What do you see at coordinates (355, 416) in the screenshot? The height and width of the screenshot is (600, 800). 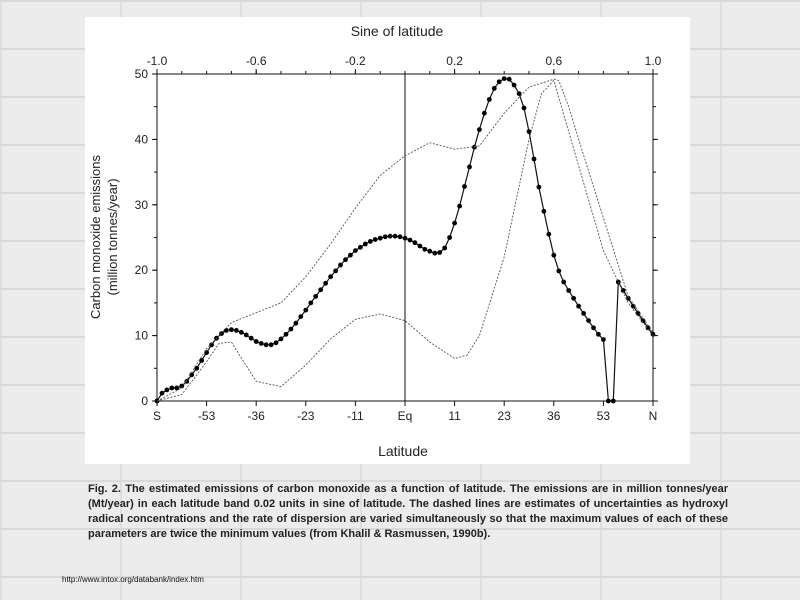 I see `x-axis-tick-label: -11` at bounding box center [355, 416].